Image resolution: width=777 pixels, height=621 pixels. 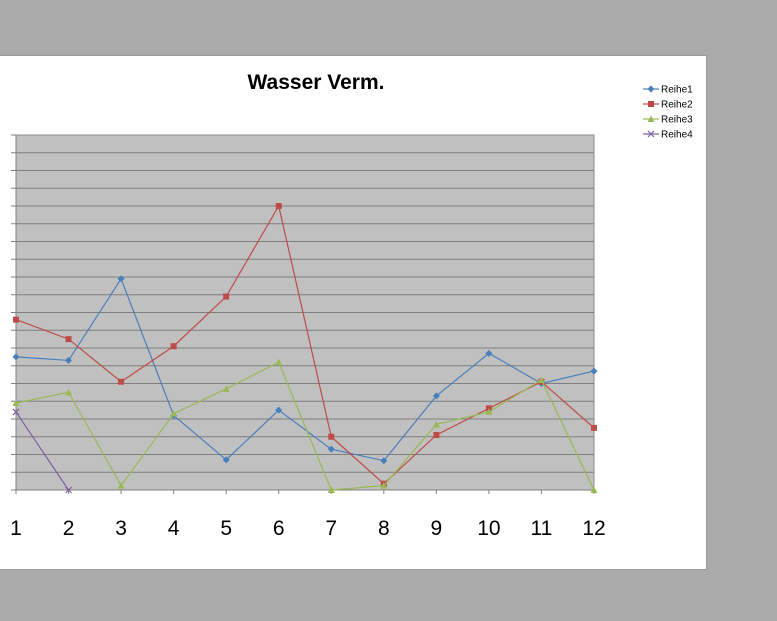 I want to click on x-tick-label: 6, so click(x=279, y=528).